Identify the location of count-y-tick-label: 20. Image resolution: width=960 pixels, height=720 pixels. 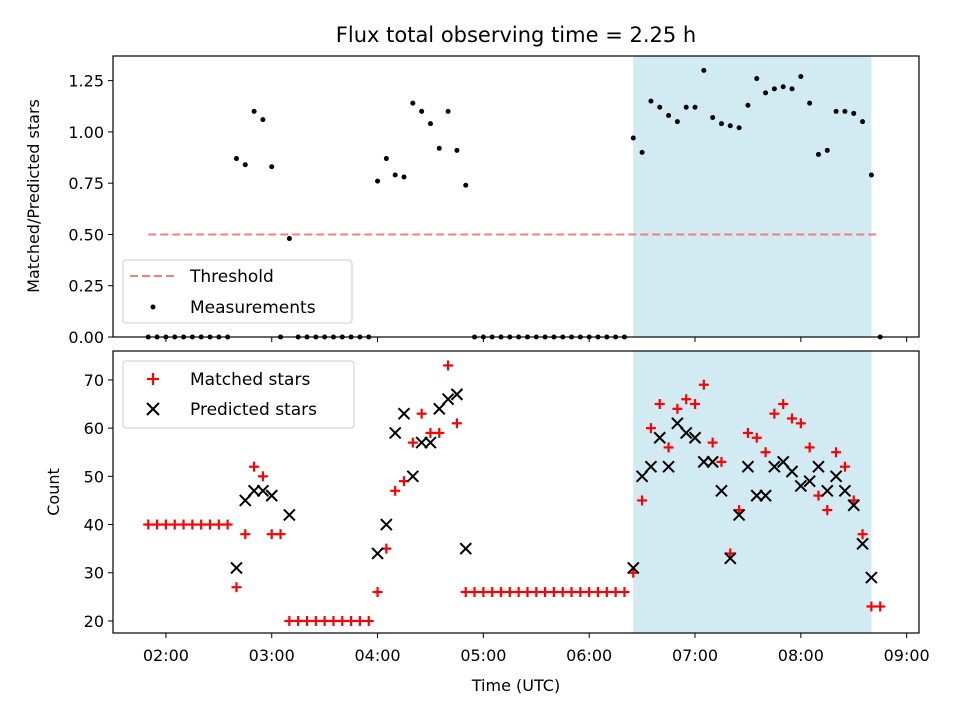
(94, 621).